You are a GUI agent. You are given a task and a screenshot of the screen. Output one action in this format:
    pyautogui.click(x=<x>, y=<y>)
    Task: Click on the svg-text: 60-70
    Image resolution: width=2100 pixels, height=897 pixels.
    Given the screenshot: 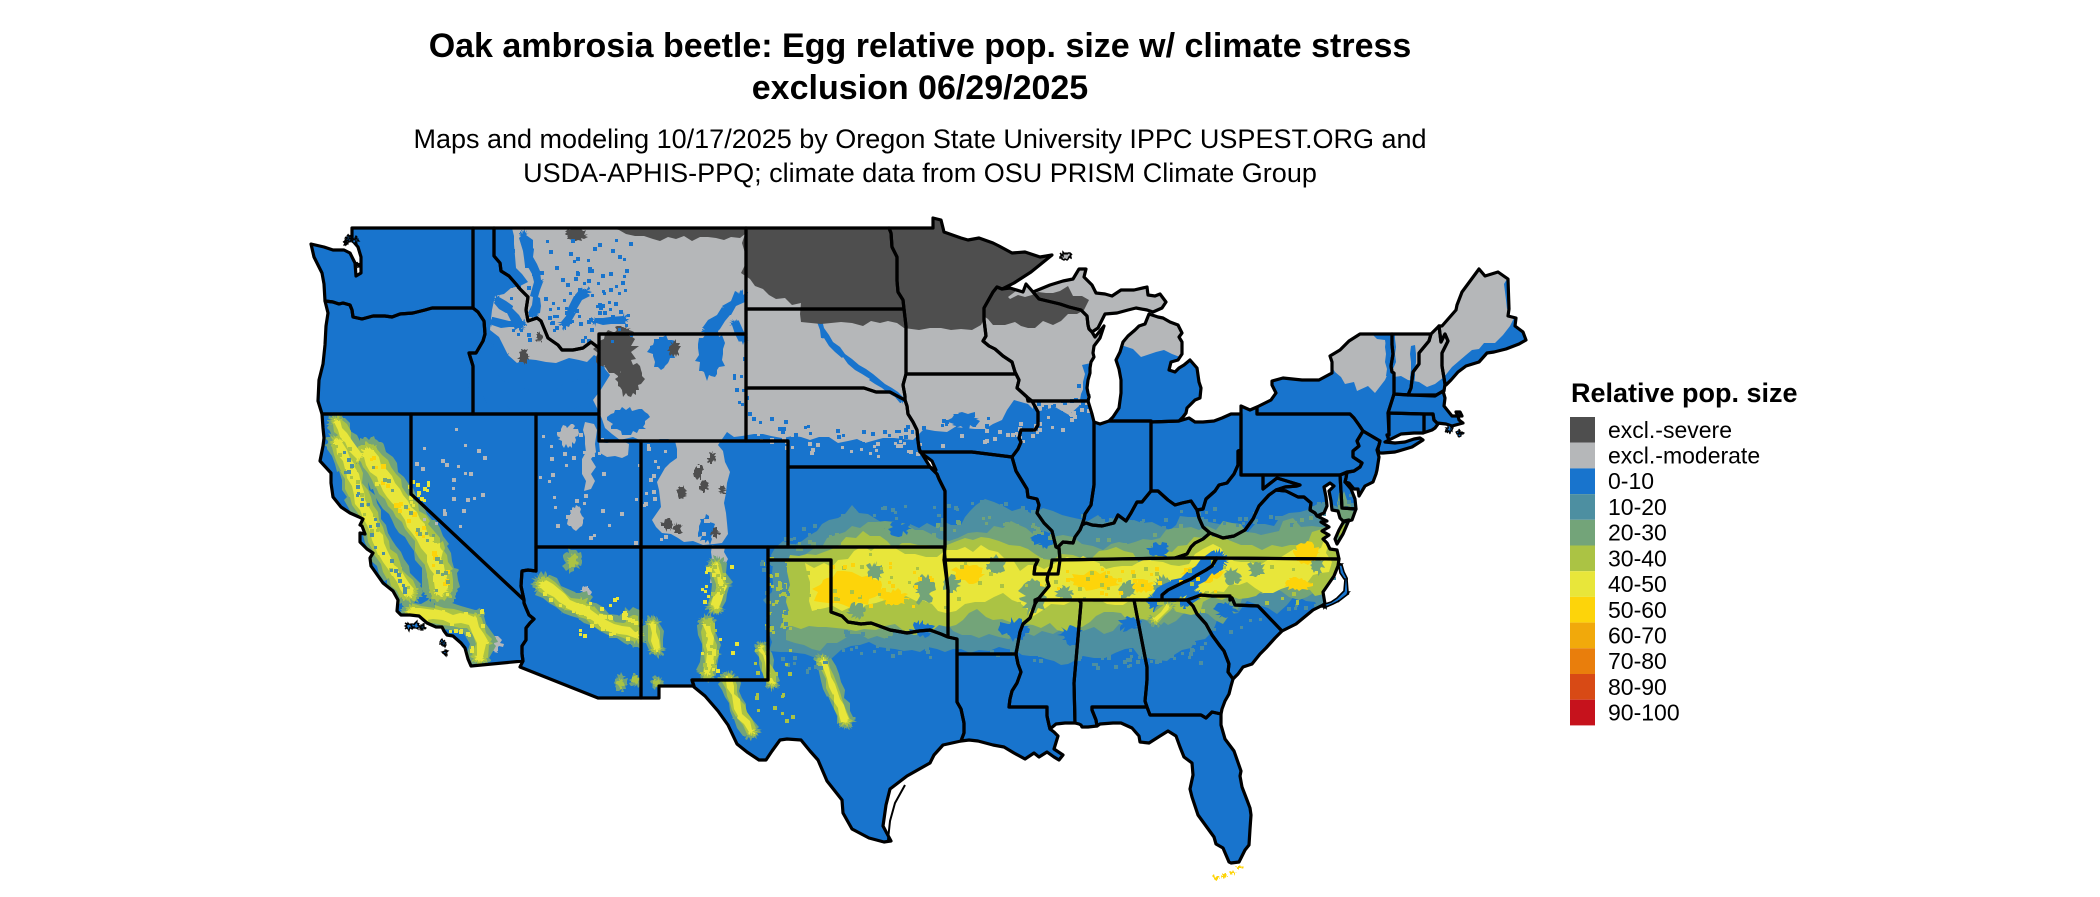 What is the action you would take?
    pyautogui.click(x=1637, y=636)
    